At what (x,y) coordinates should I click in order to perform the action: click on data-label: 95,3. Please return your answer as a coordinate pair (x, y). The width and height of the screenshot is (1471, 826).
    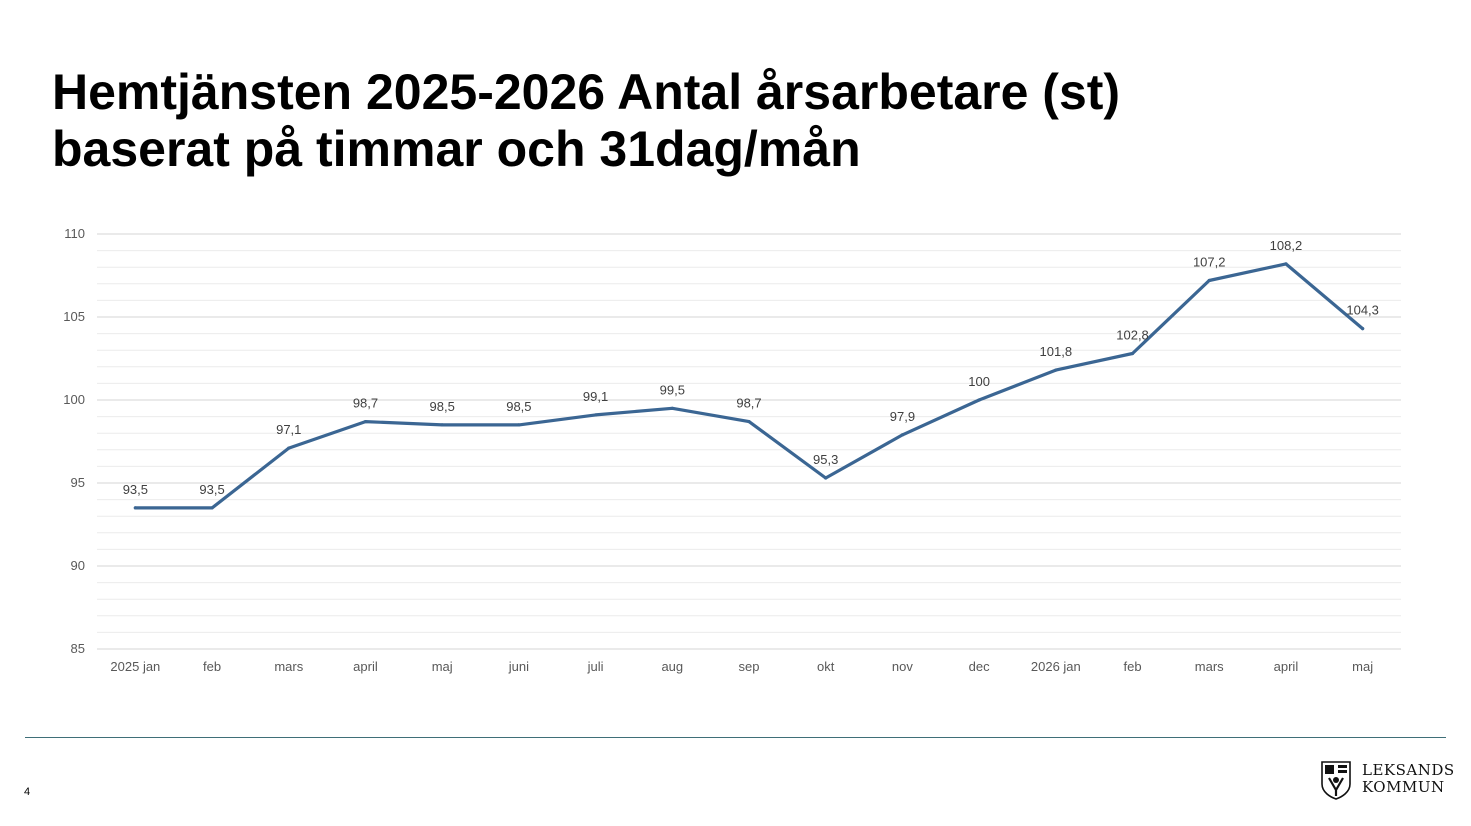
    Looking at the image, I should click on (825, 459).